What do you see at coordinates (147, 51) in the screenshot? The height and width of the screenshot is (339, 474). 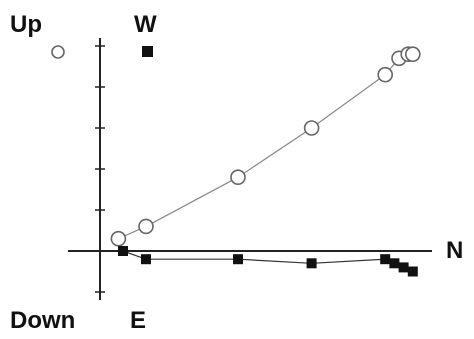 I see `legend-w-marker` at bounding box center [147, 51].